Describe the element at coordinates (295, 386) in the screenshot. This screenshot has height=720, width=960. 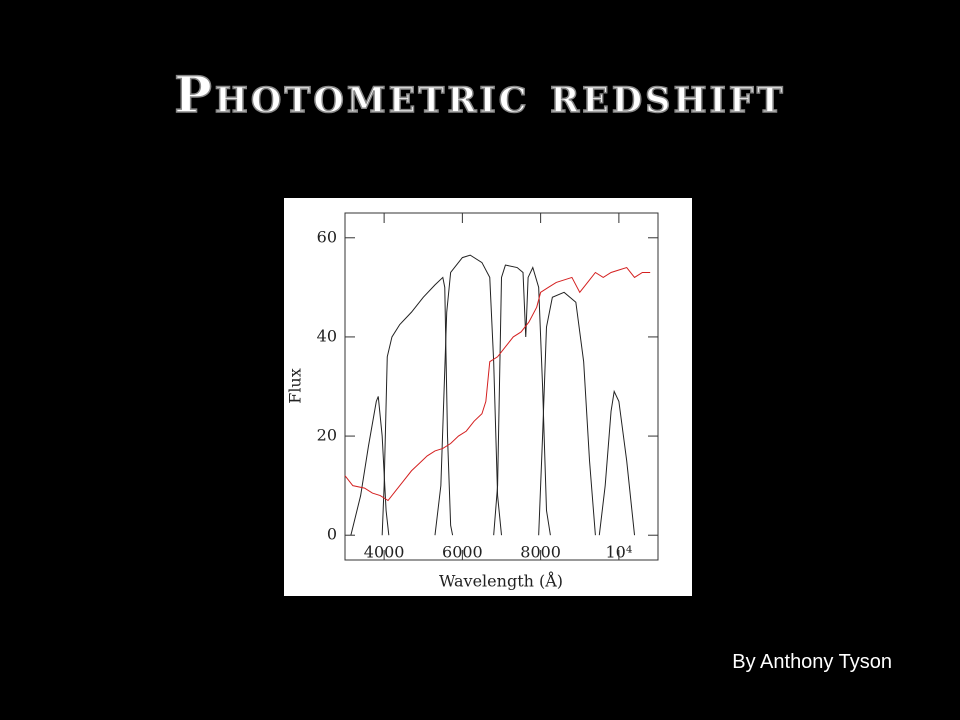
I see `y-axis-label: Flux` at that location.